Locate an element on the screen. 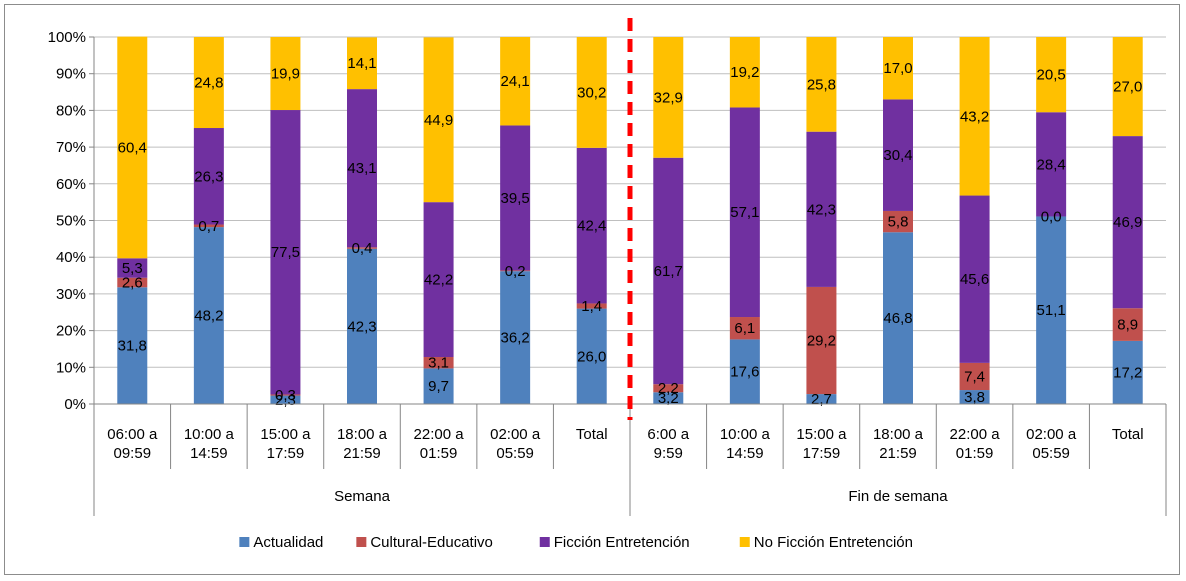  y-tick-label: 70% is located at coordinates (71, 147).